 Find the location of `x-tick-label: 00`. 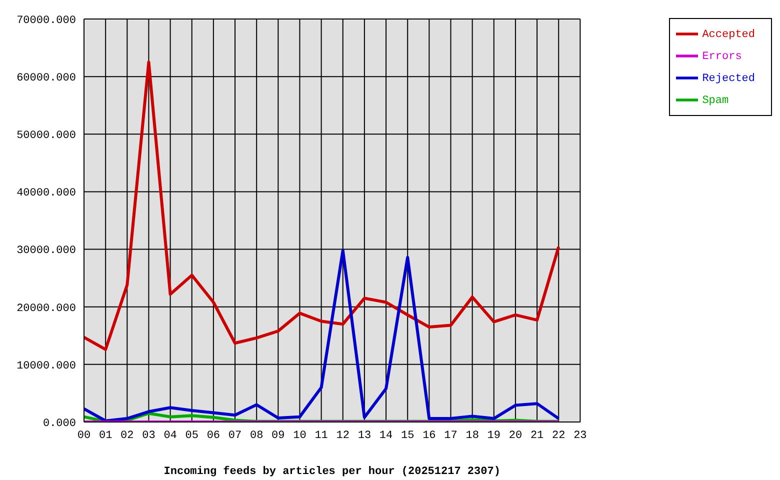

x-tick-label: 00 is located at coordinates (84, 436).